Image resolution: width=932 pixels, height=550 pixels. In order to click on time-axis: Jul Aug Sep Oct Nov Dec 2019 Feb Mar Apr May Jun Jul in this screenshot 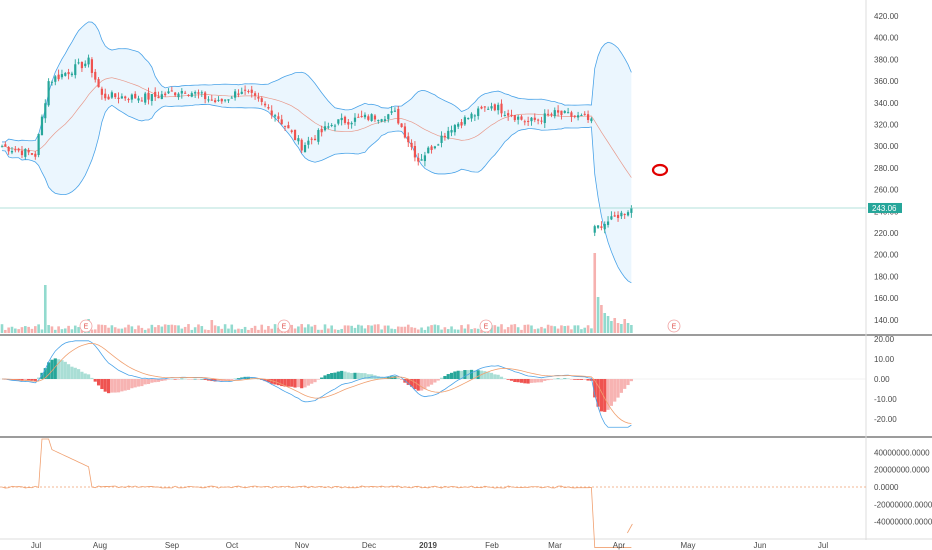, I will do `click(429, 545)`.